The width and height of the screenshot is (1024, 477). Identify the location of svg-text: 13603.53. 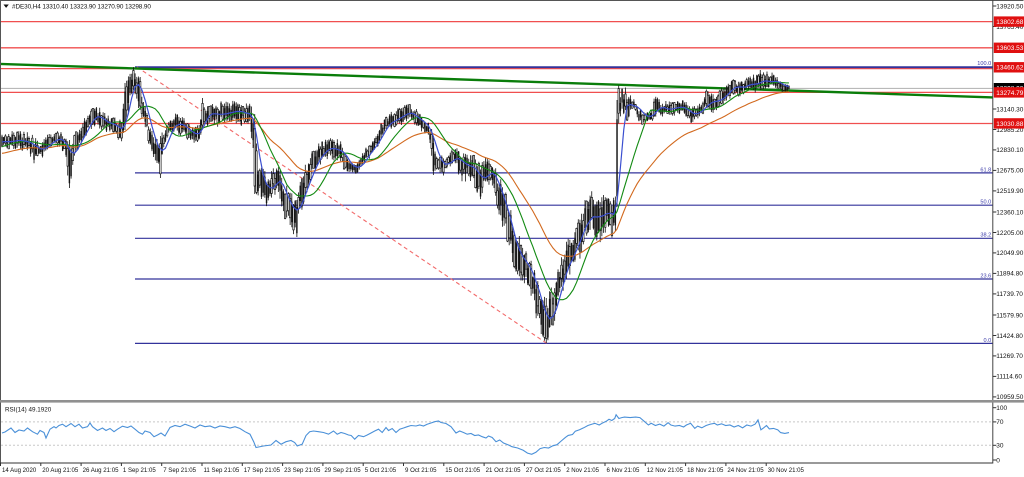
(1009, 48).